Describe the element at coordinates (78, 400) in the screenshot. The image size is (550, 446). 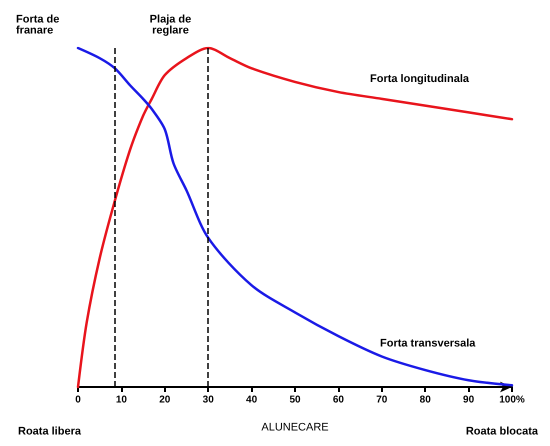
I see `x-tick-label: 0` at that location.